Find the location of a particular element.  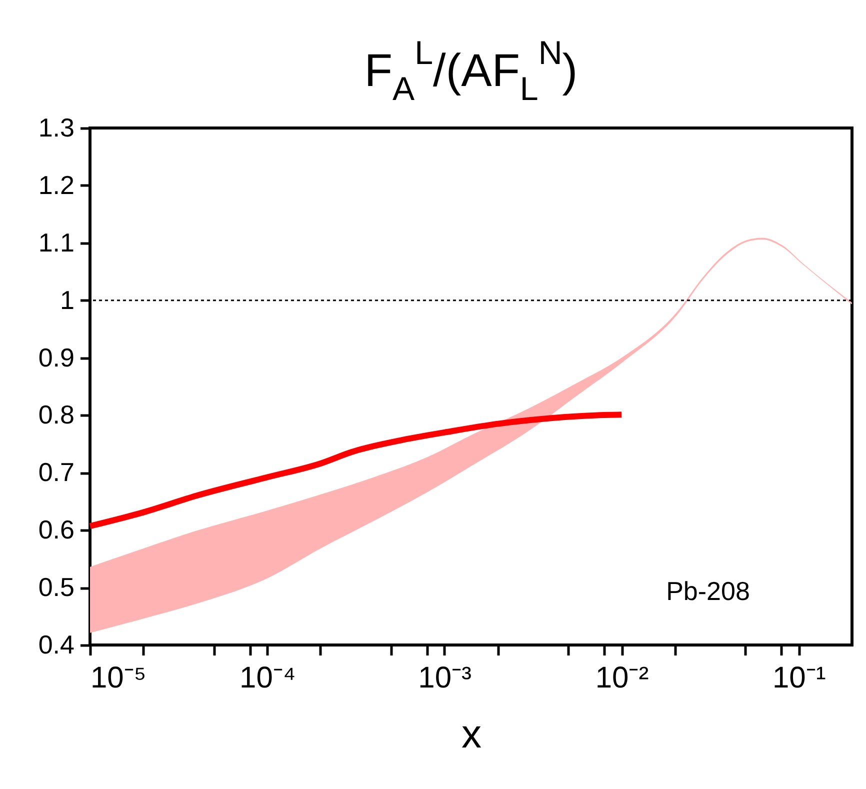

y-tick-label: 1.2 is located at coordinates (56, 185).